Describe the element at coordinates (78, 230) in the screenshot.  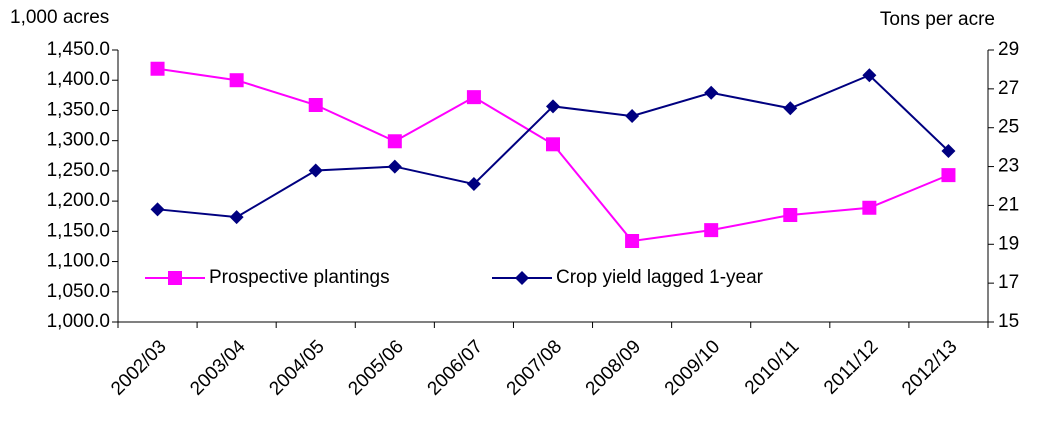
I see `y-tick-label: 1,150.0` at that location.